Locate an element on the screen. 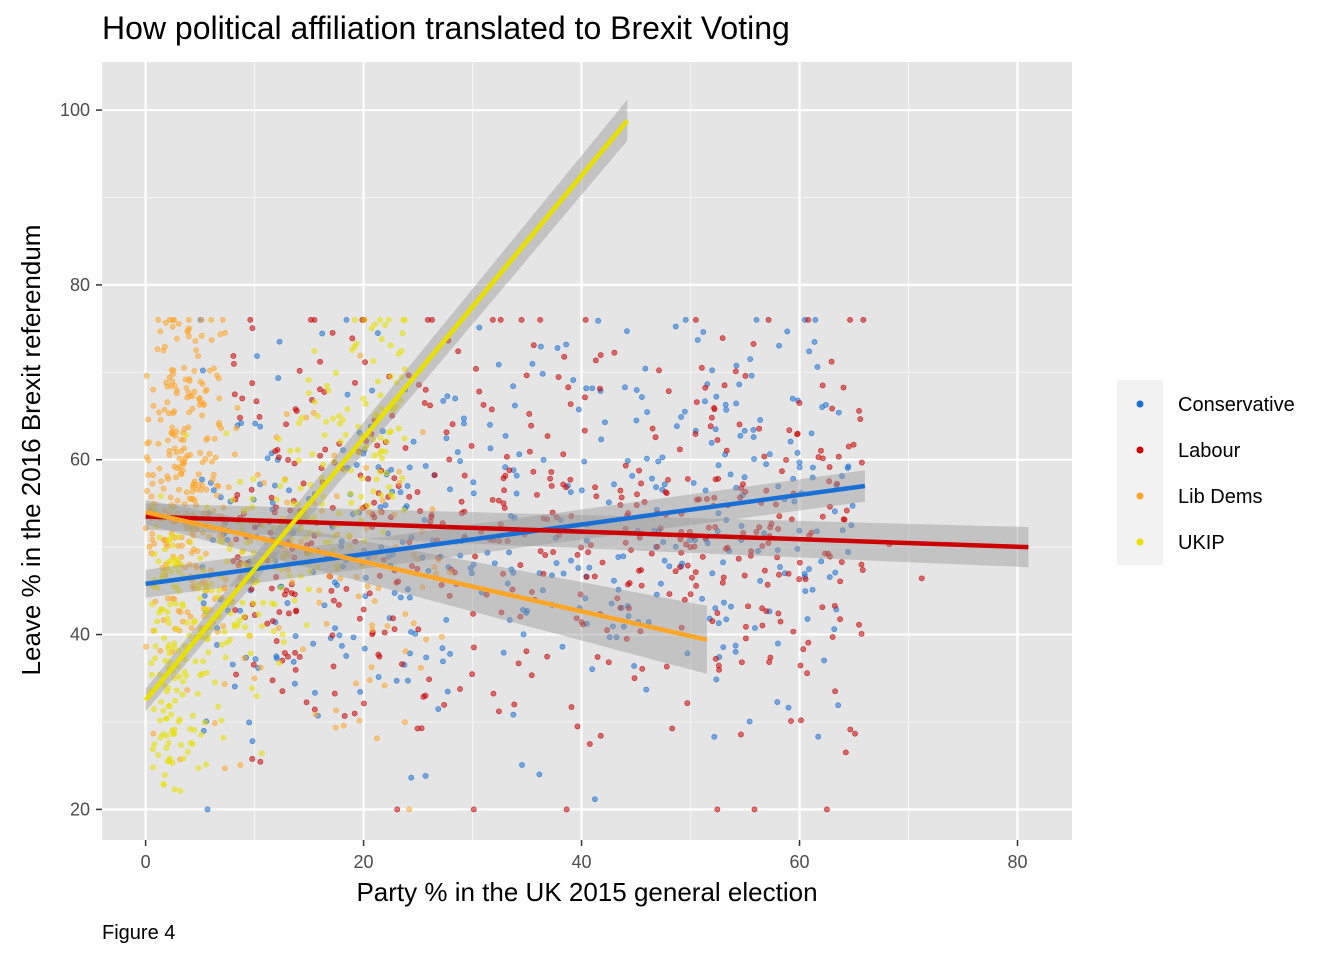  confidence-band is located at coordinates (587, 535).